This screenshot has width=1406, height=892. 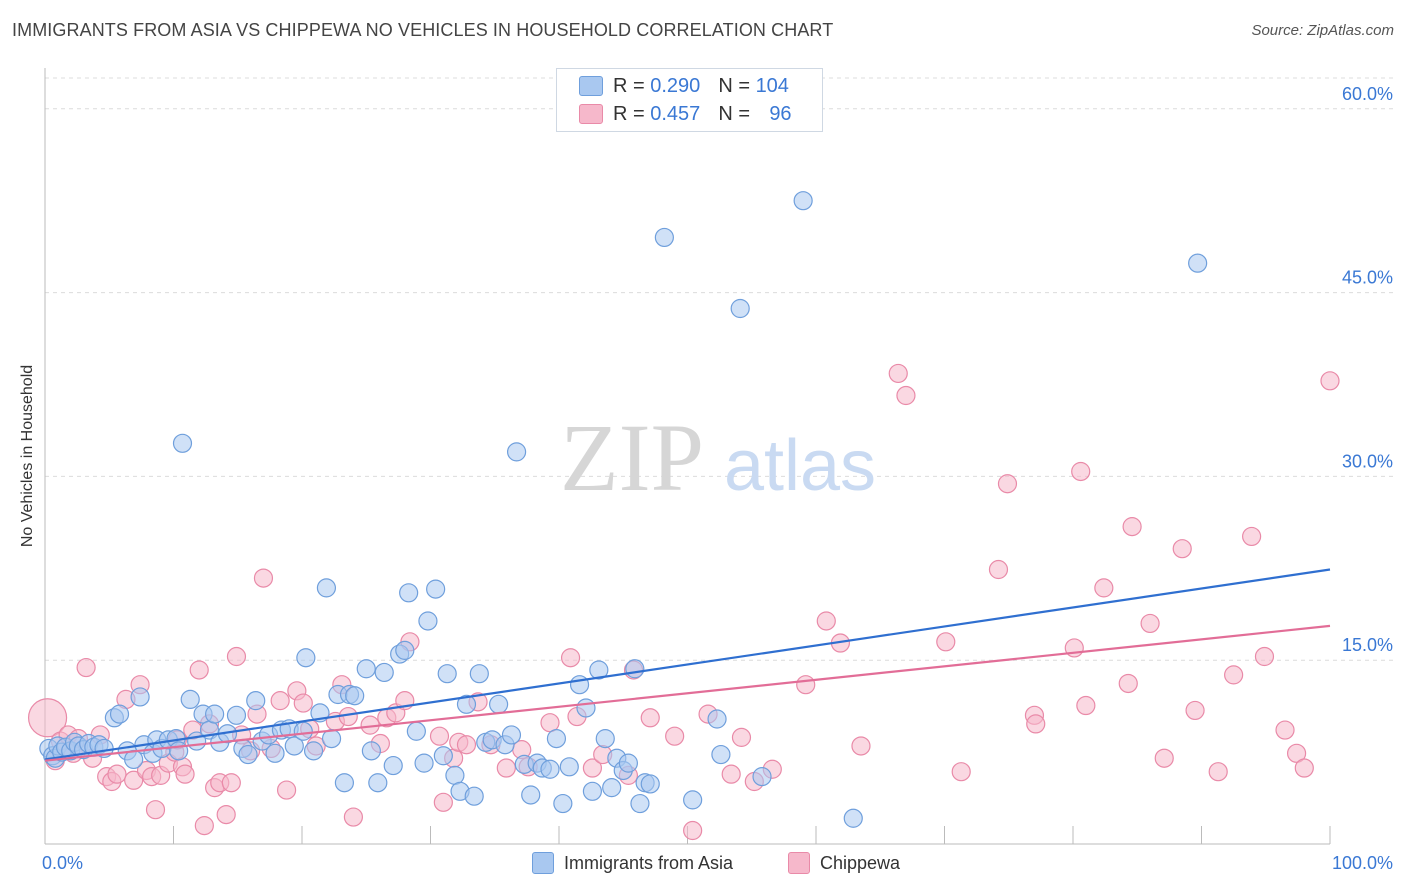 What do you see at coordinates (1367, 461) in the screenshot?
I see `y-tick-label: 30.0%` at bounding box center [1367, 461].